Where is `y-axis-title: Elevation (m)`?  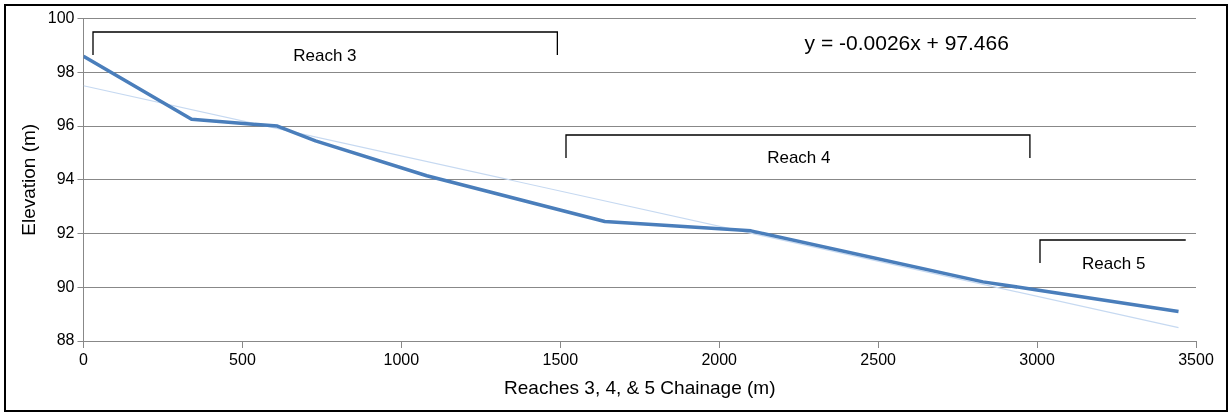
y-axis-title: Elevation (m) is located at coordinates (28, 179).